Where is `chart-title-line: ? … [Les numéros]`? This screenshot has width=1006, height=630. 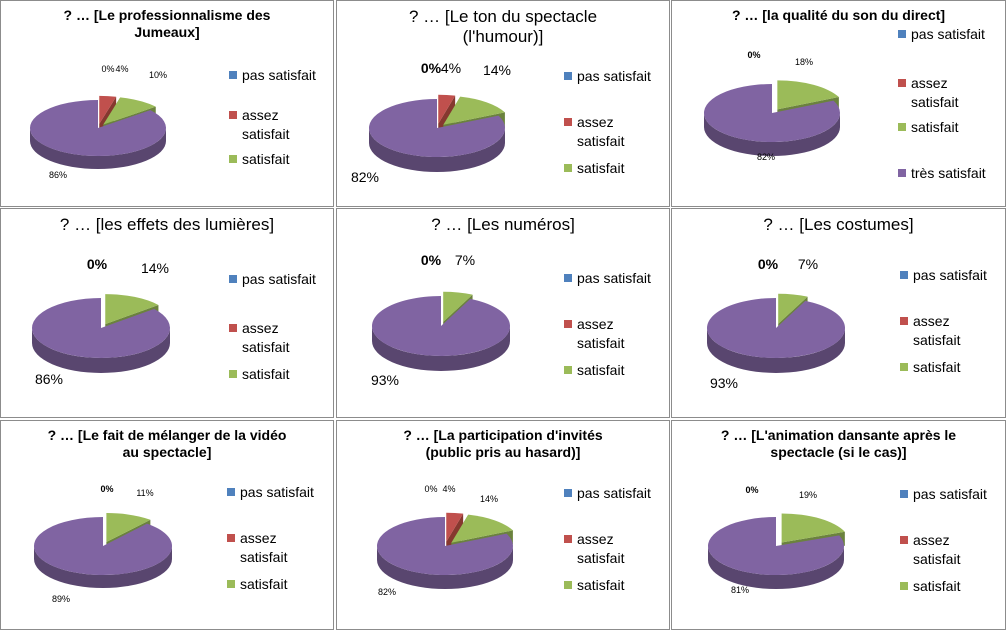 chart-title-line: ? … [Les numéros] is located at coordinates (503, 224).